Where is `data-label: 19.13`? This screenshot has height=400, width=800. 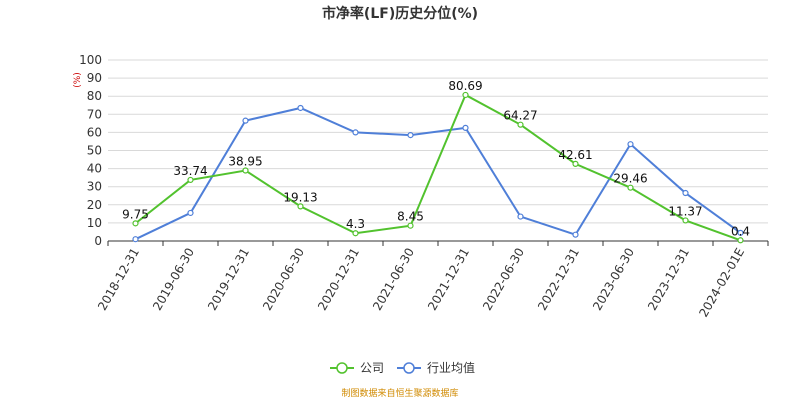 data-label: 19.13 is located at coordinates (300, 197).